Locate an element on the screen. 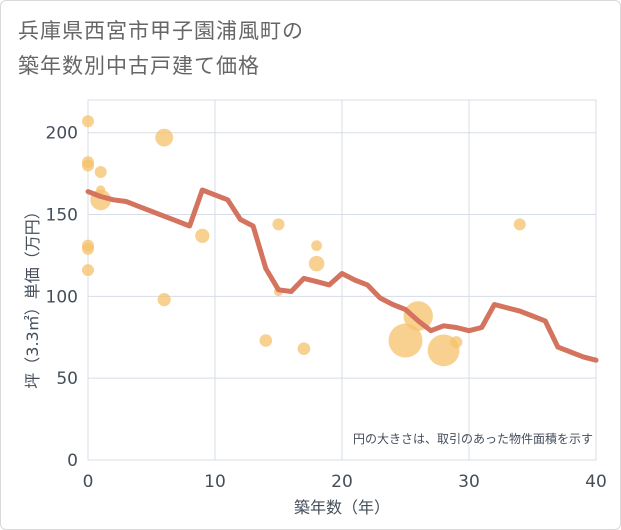 The width and height of the screenshot is (621, 530). x-tick-label: 0 is located at coordinates (88, 482).